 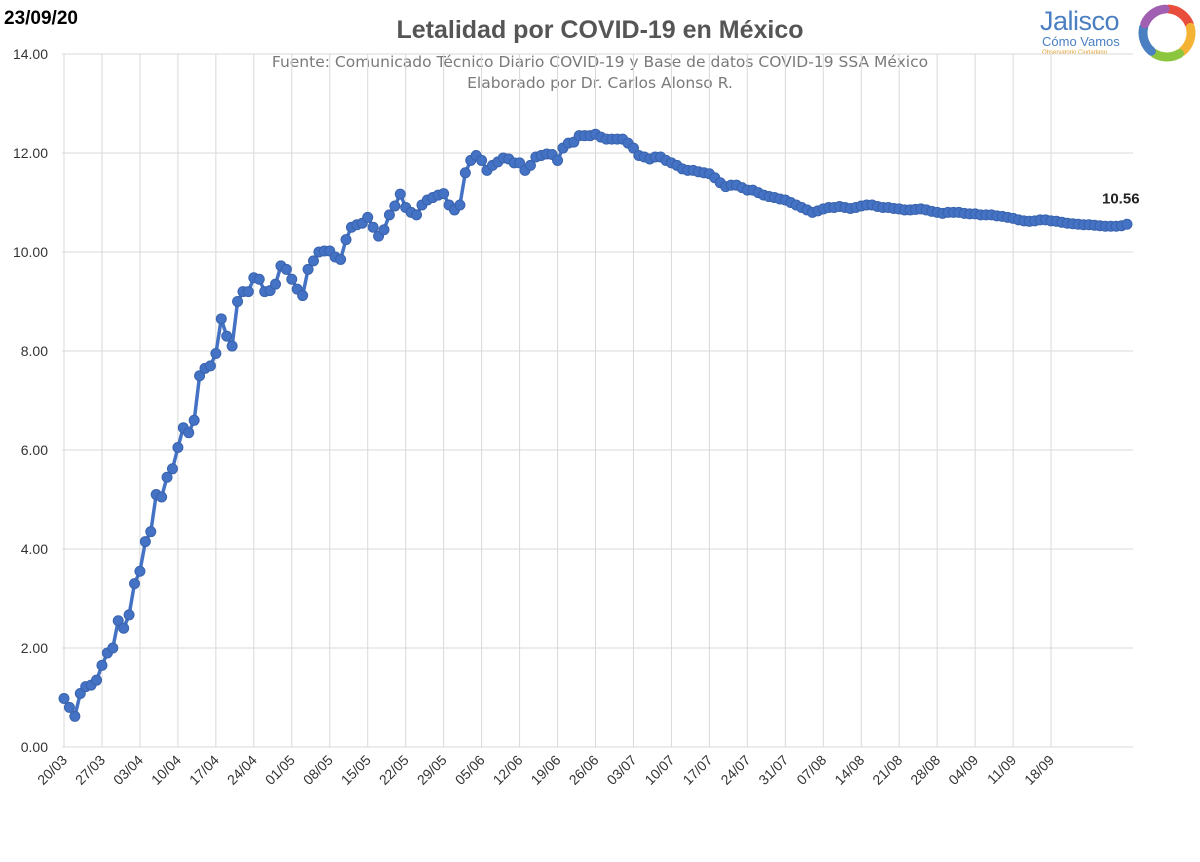 What do you see at coordinates (1075, 53) in the screenshot?
I see `logo-tagline: Observatorio Ciudadano` at bounding box center [1075, 53].